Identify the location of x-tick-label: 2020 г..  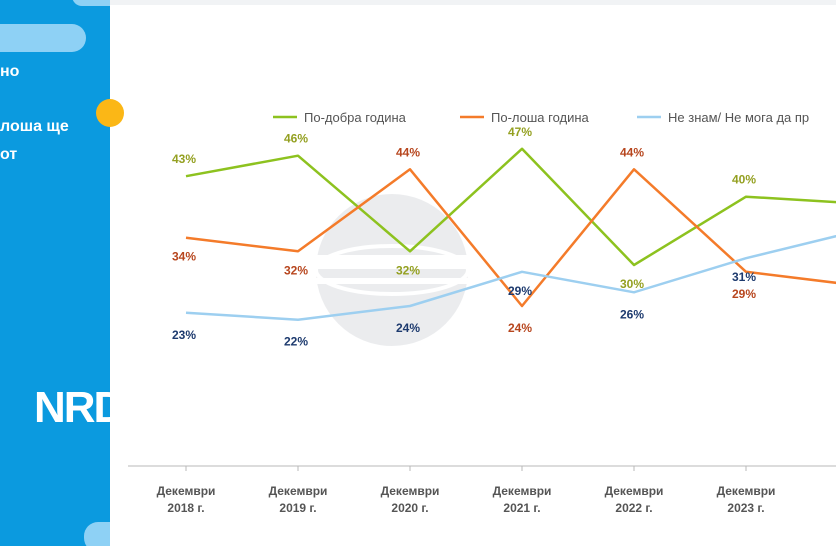
(409, 508).